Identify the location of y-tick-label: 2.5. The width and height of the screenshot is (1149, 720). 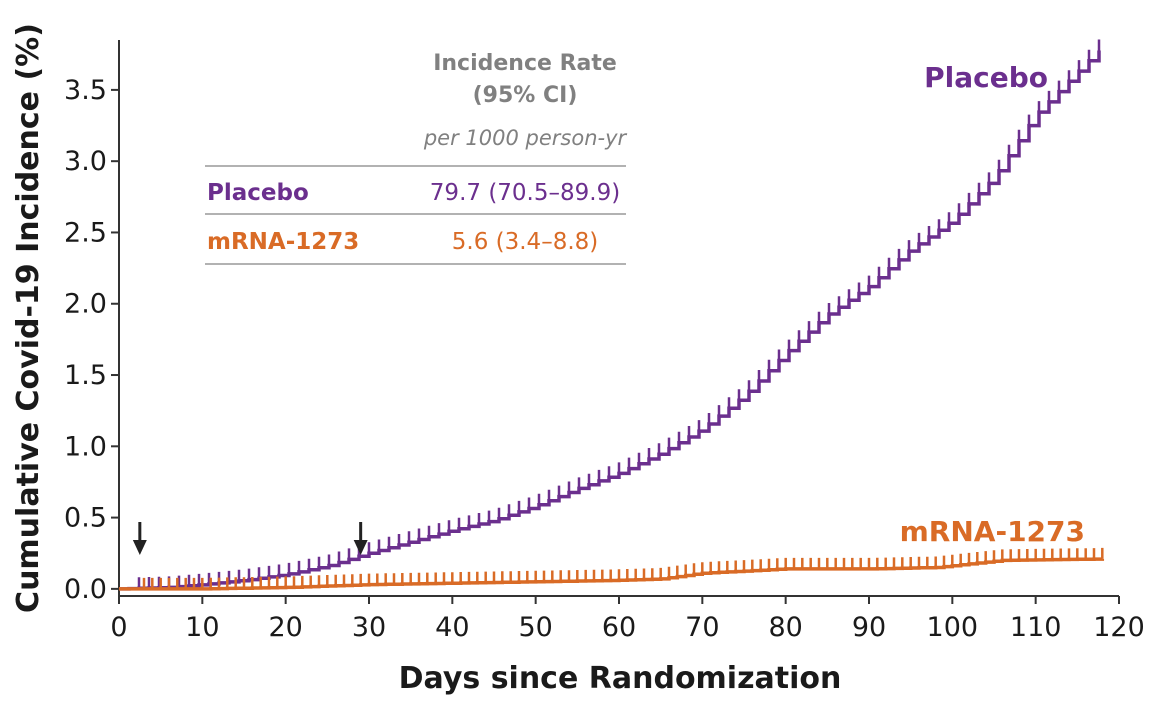
(85, 232).